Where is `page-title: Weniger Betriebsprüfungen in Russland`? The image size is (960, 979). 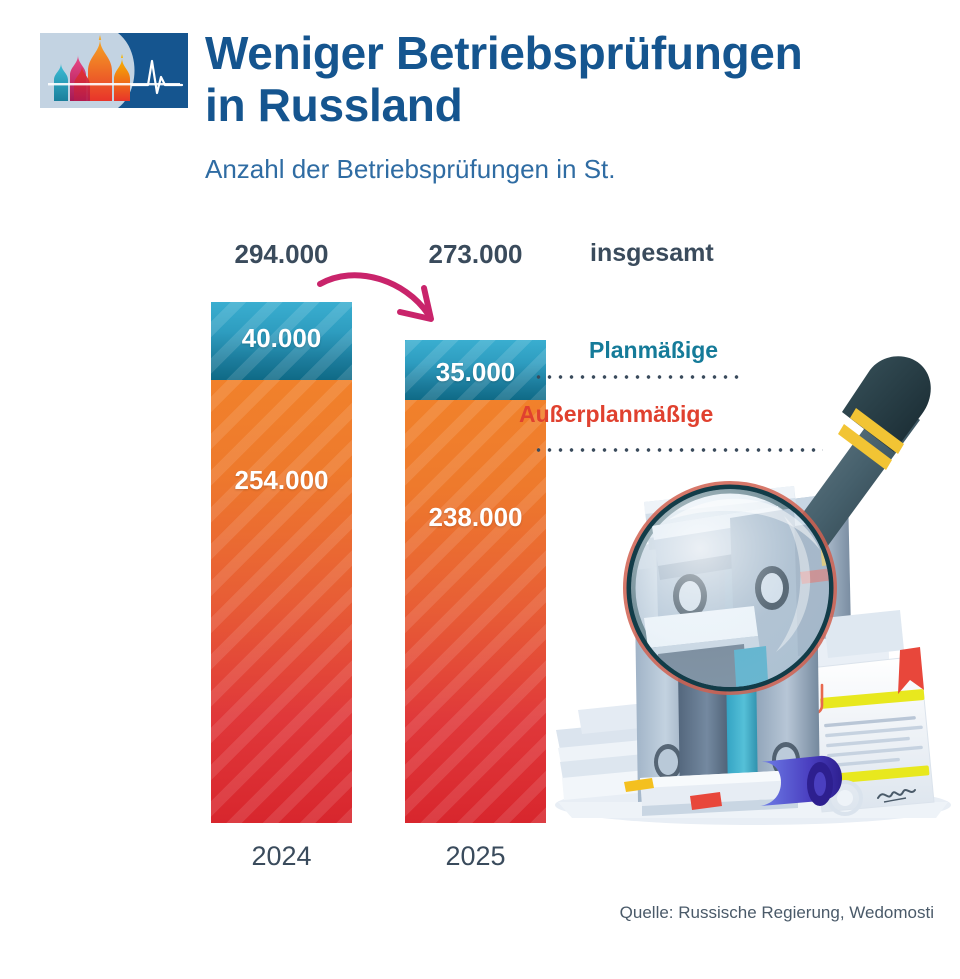
page-title: Weniger Betriebsprüfungen in Russland is located at coordinates (565, 79).